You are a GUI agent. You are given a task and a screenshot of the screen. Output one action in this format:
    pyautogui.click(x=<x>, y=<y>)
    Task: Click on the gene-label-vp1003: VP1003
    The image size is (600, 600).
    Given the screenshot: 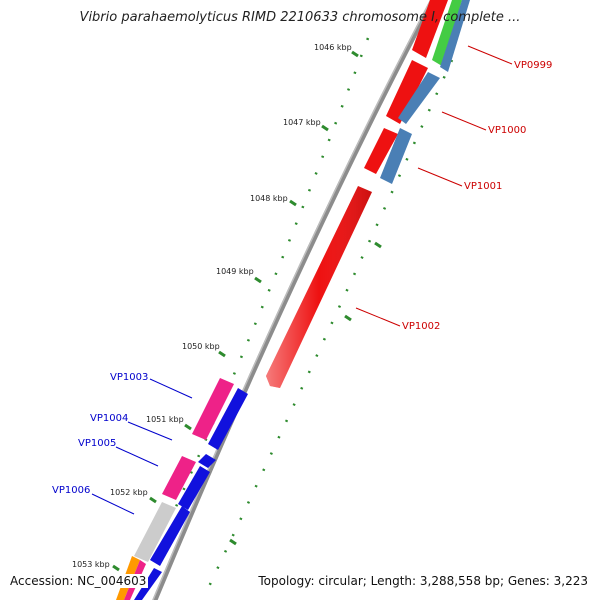 What is the action you would take?
    pyautogui.click(x=129, y=377)
    